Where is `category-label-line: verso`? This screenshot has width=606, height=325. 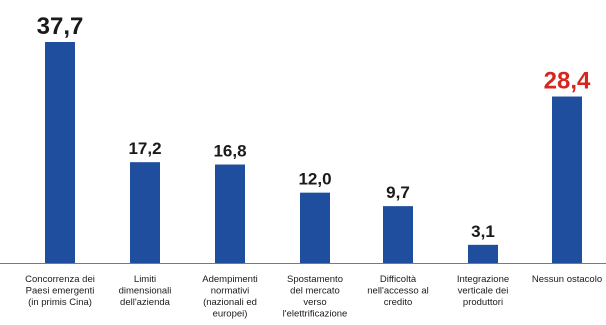 category-label-line: verso is located at coordinates (314, 302).